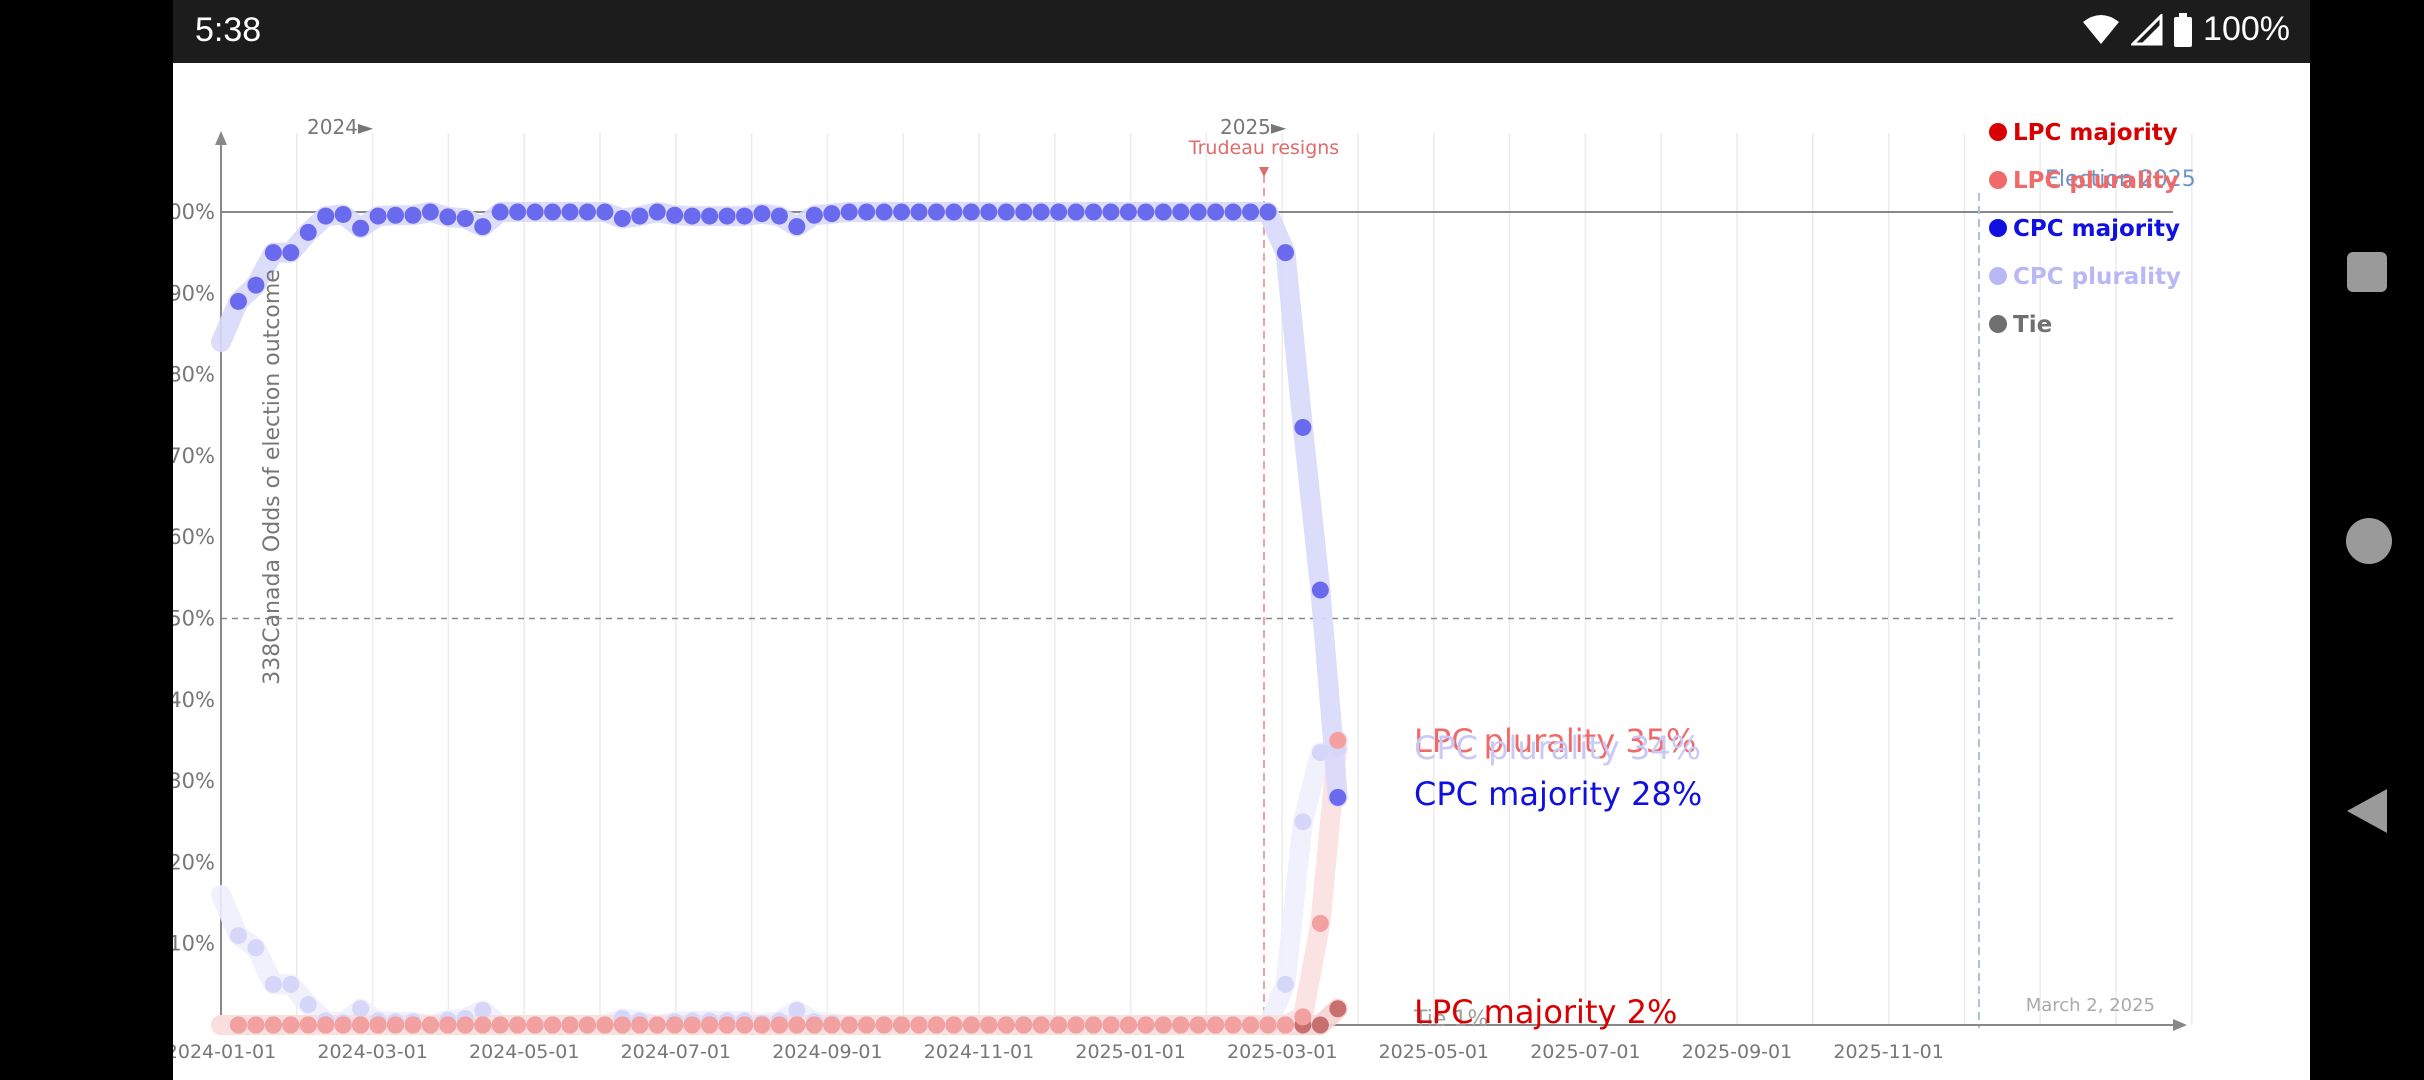  Describe the element at coordinates (2120, 179) in the screenshot. I see `election-annotation: Election 2025` at that location.